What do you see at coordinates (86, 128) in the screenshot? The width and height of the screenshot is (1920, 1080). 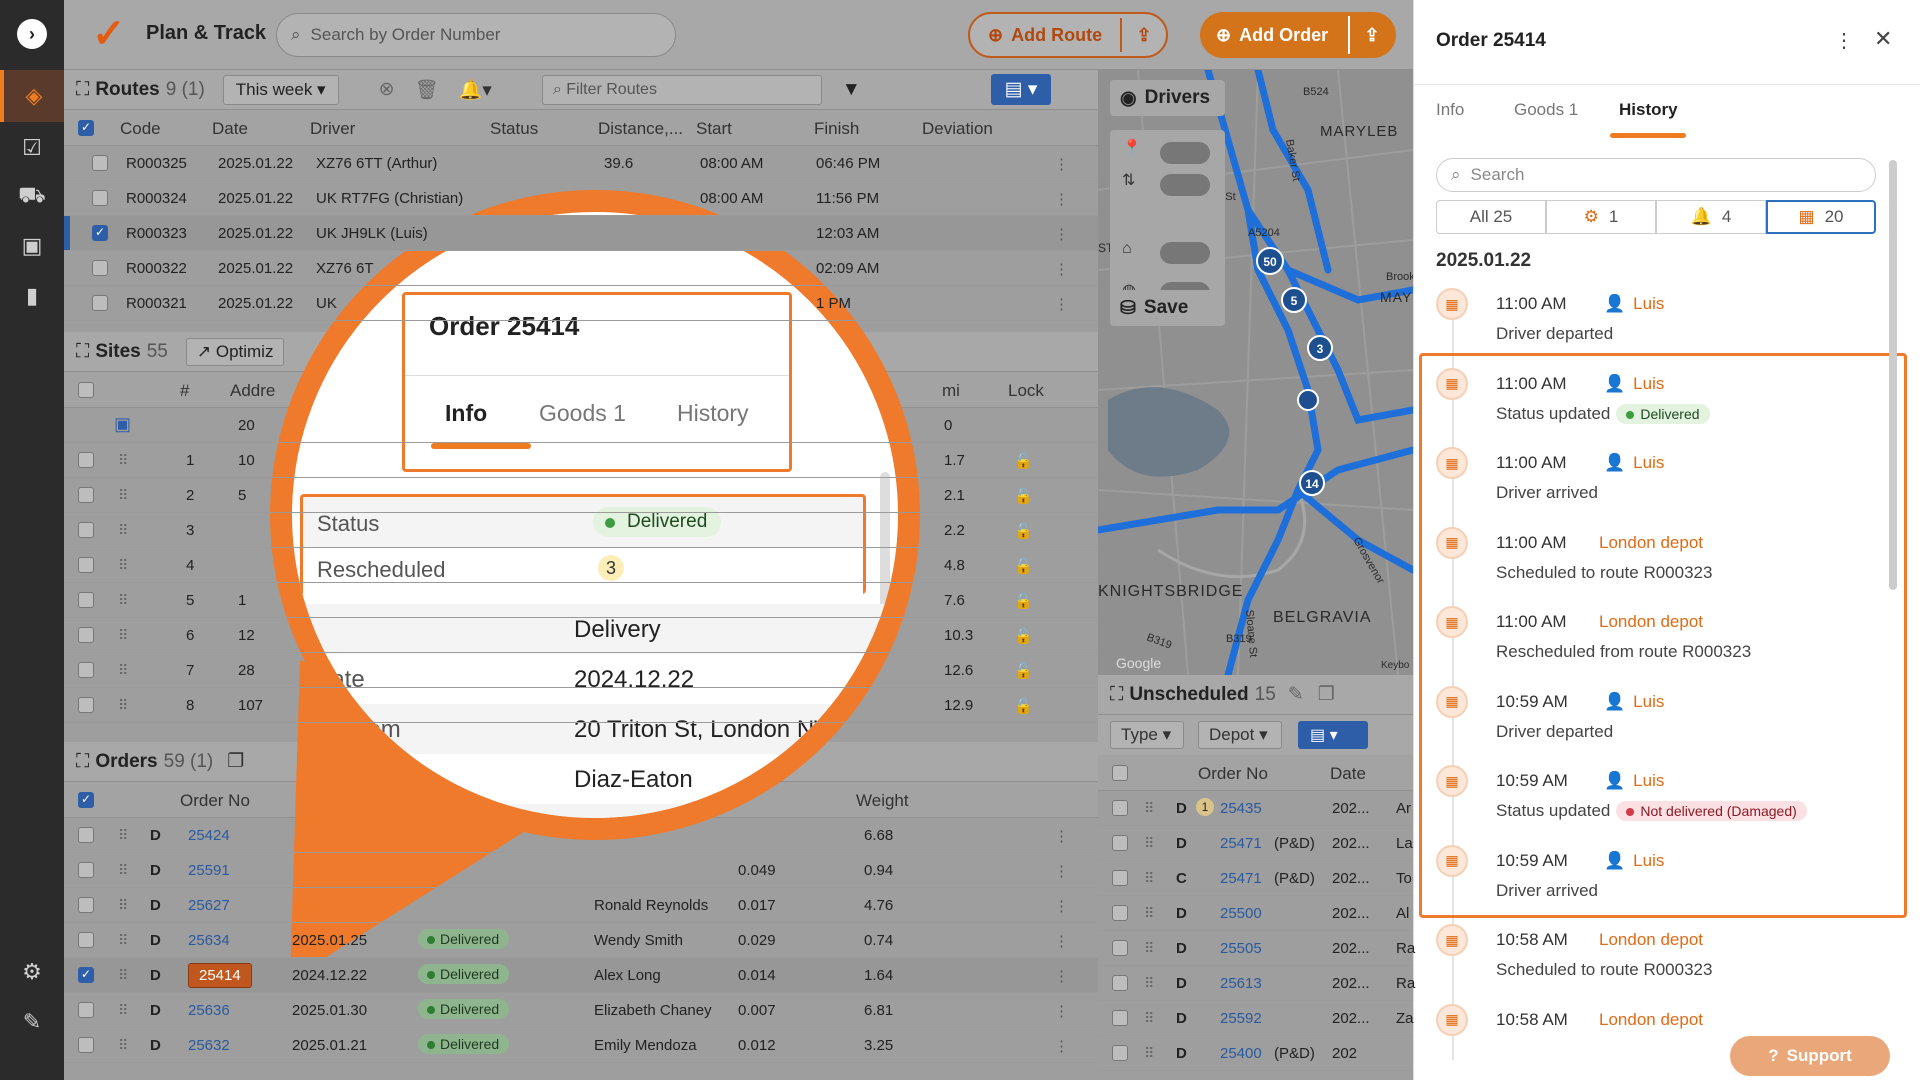 I see `routes-select-all-checkbox` at bounding box center [86, 128].